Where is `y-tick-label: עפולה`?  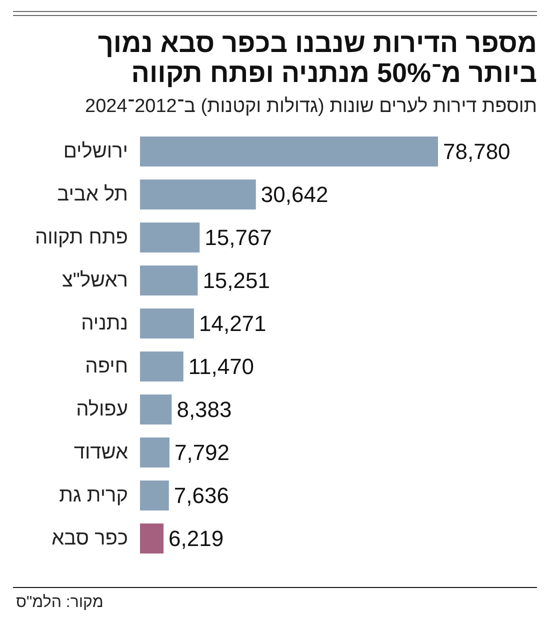 y-tick-label: עפולה is located at coordinates (102, 409).